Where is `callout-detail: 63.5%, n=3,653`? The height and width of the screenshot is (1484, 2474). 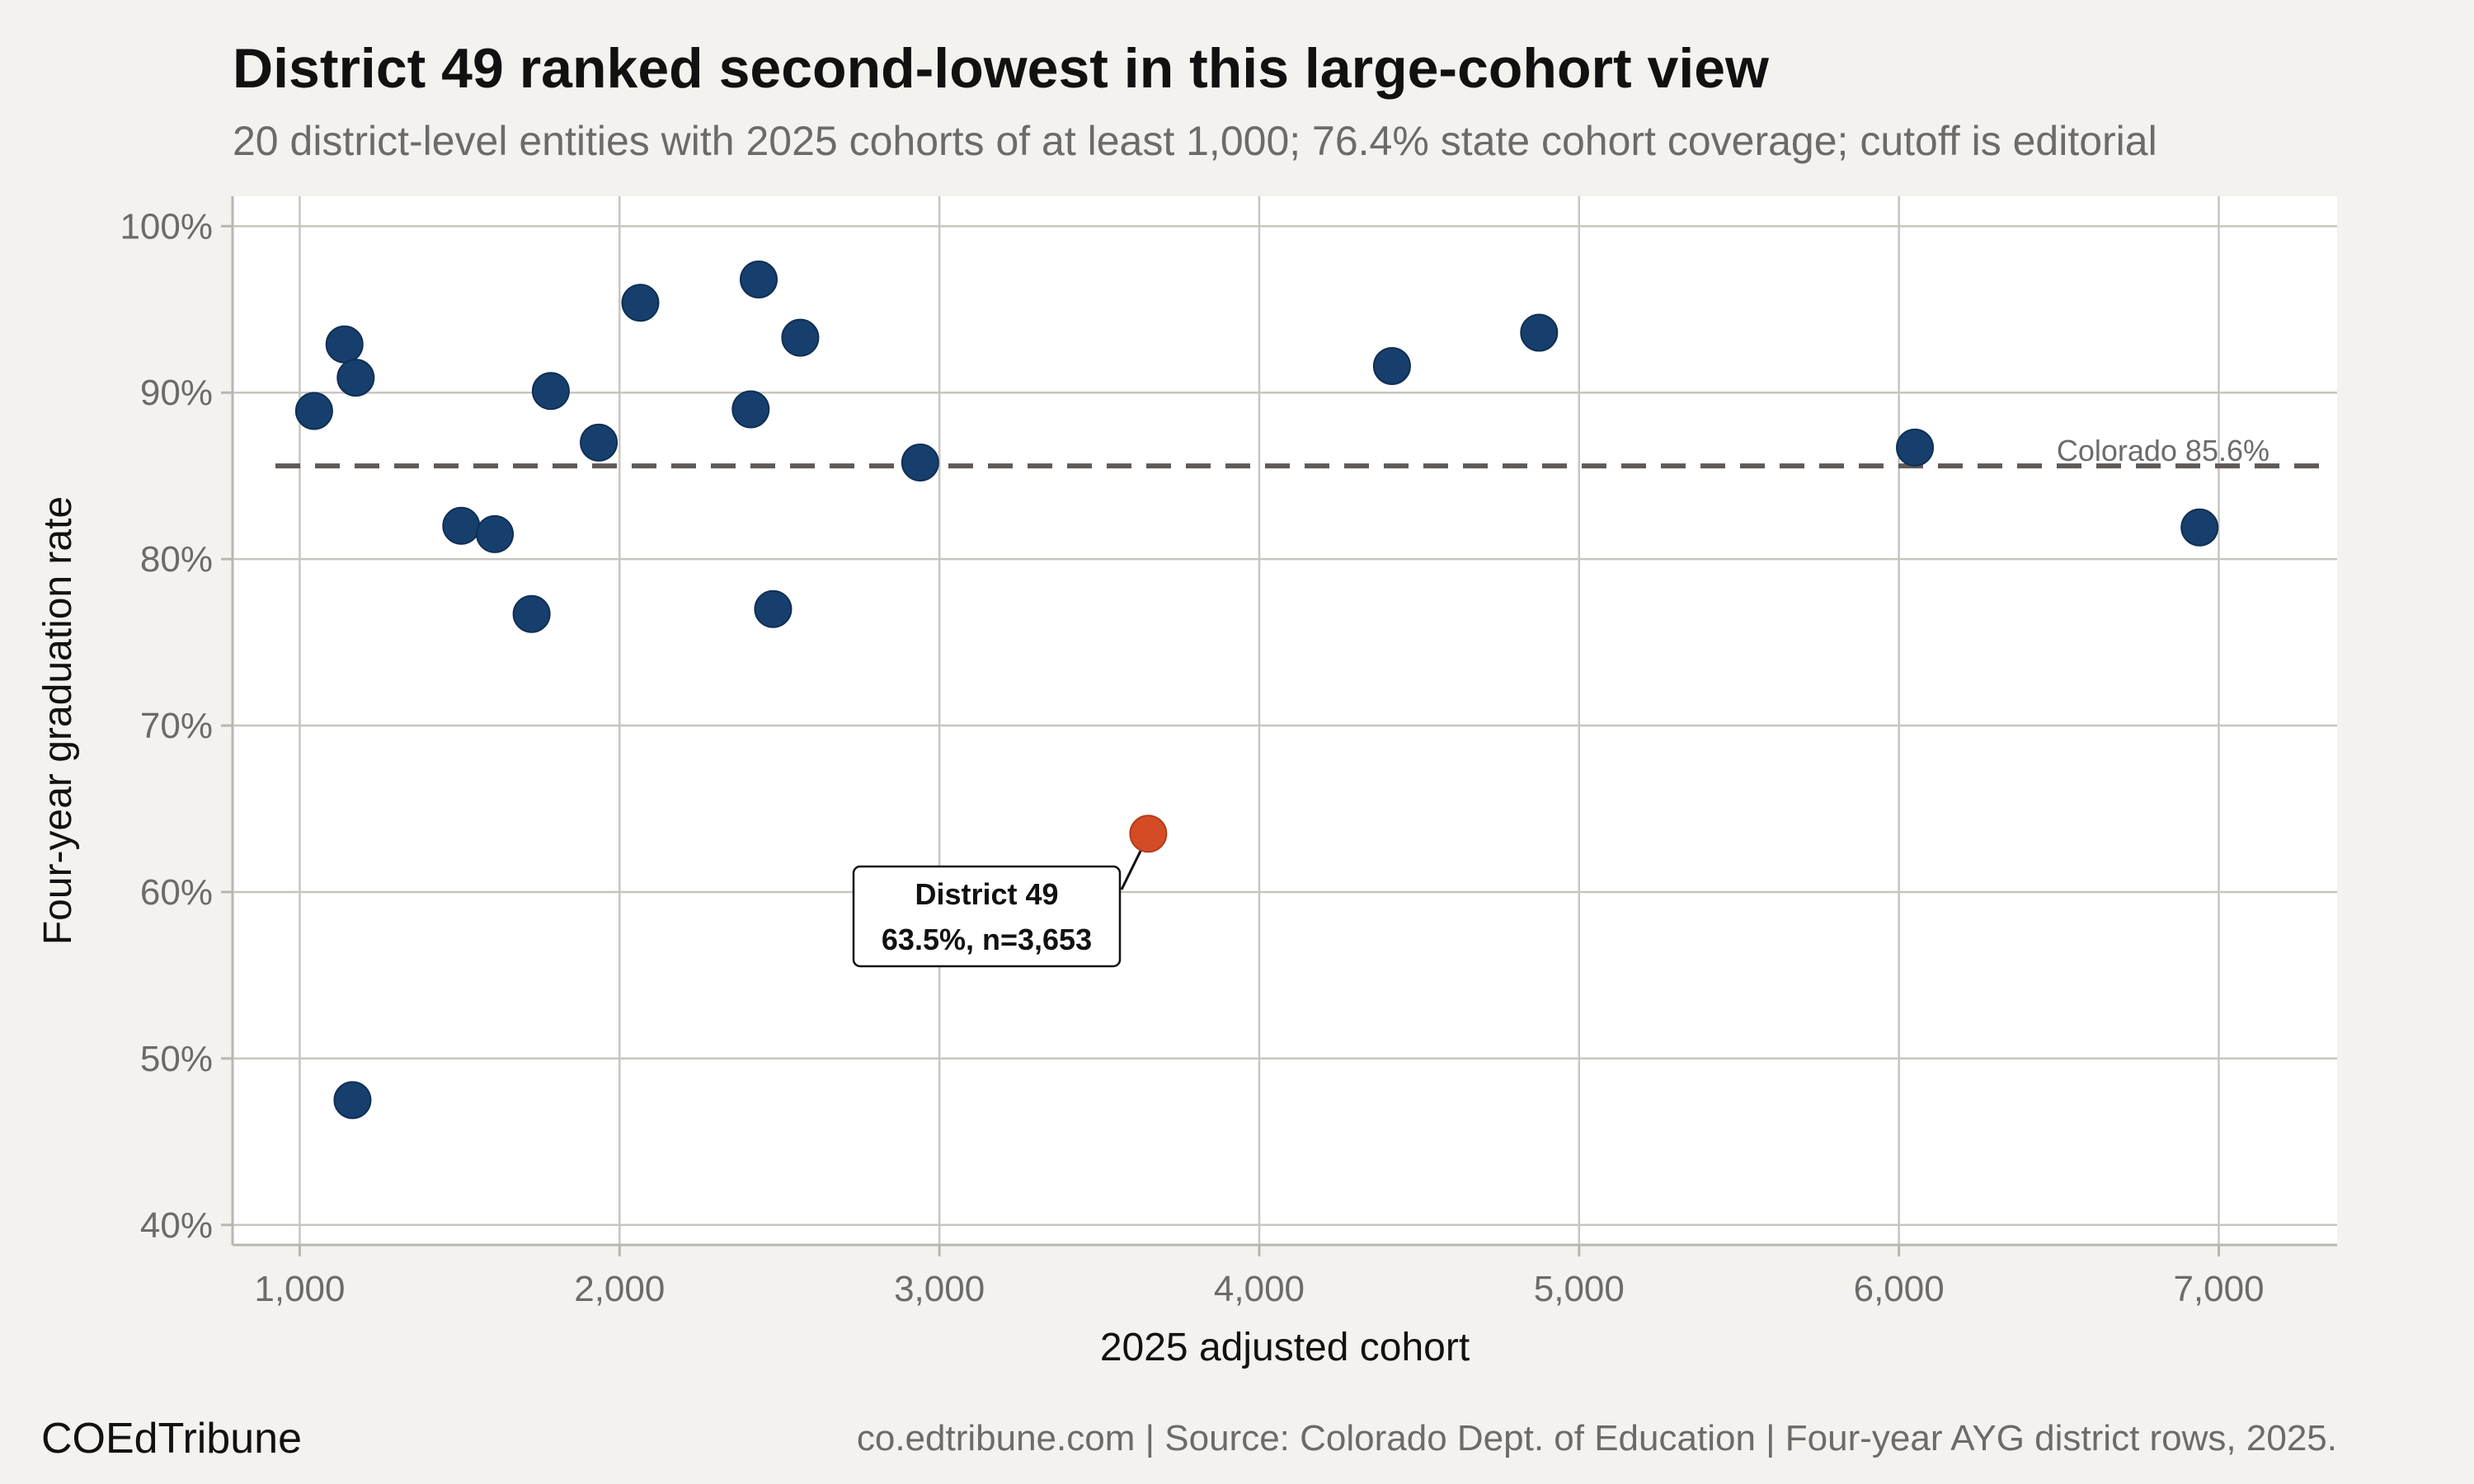
callout-detail: 63.5%, n=3,653 is located at coordinates (987, 940).